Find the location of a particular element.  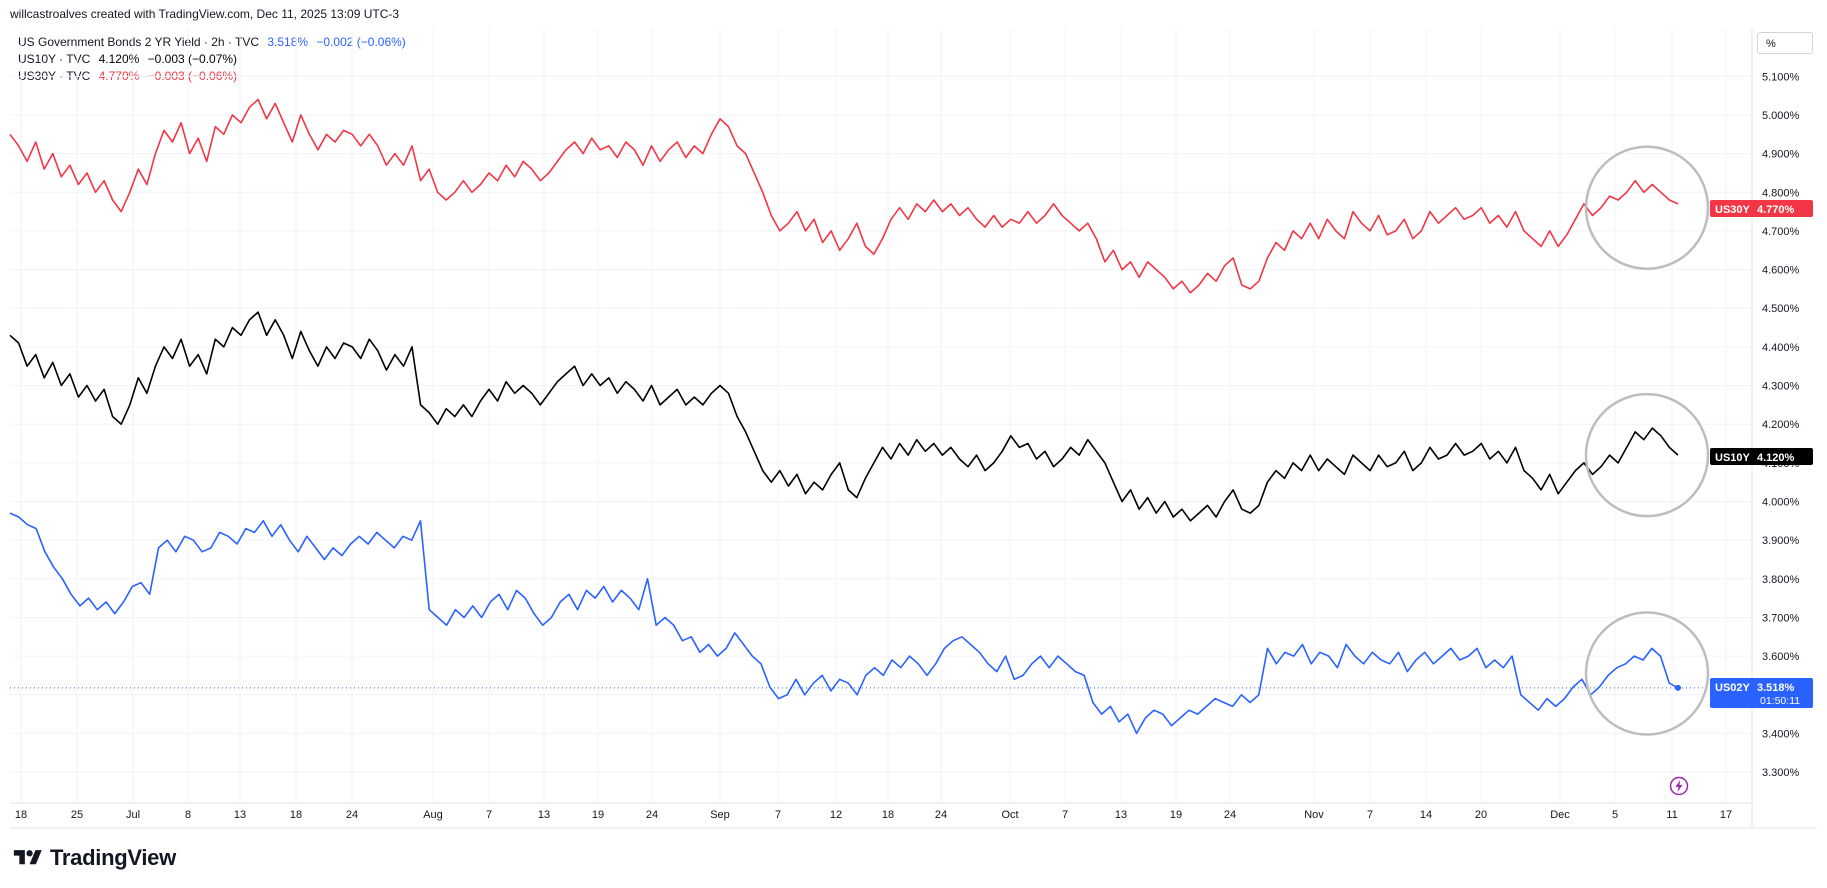

y-tick-label: 3.900% is located at coordinates (1781, 541).